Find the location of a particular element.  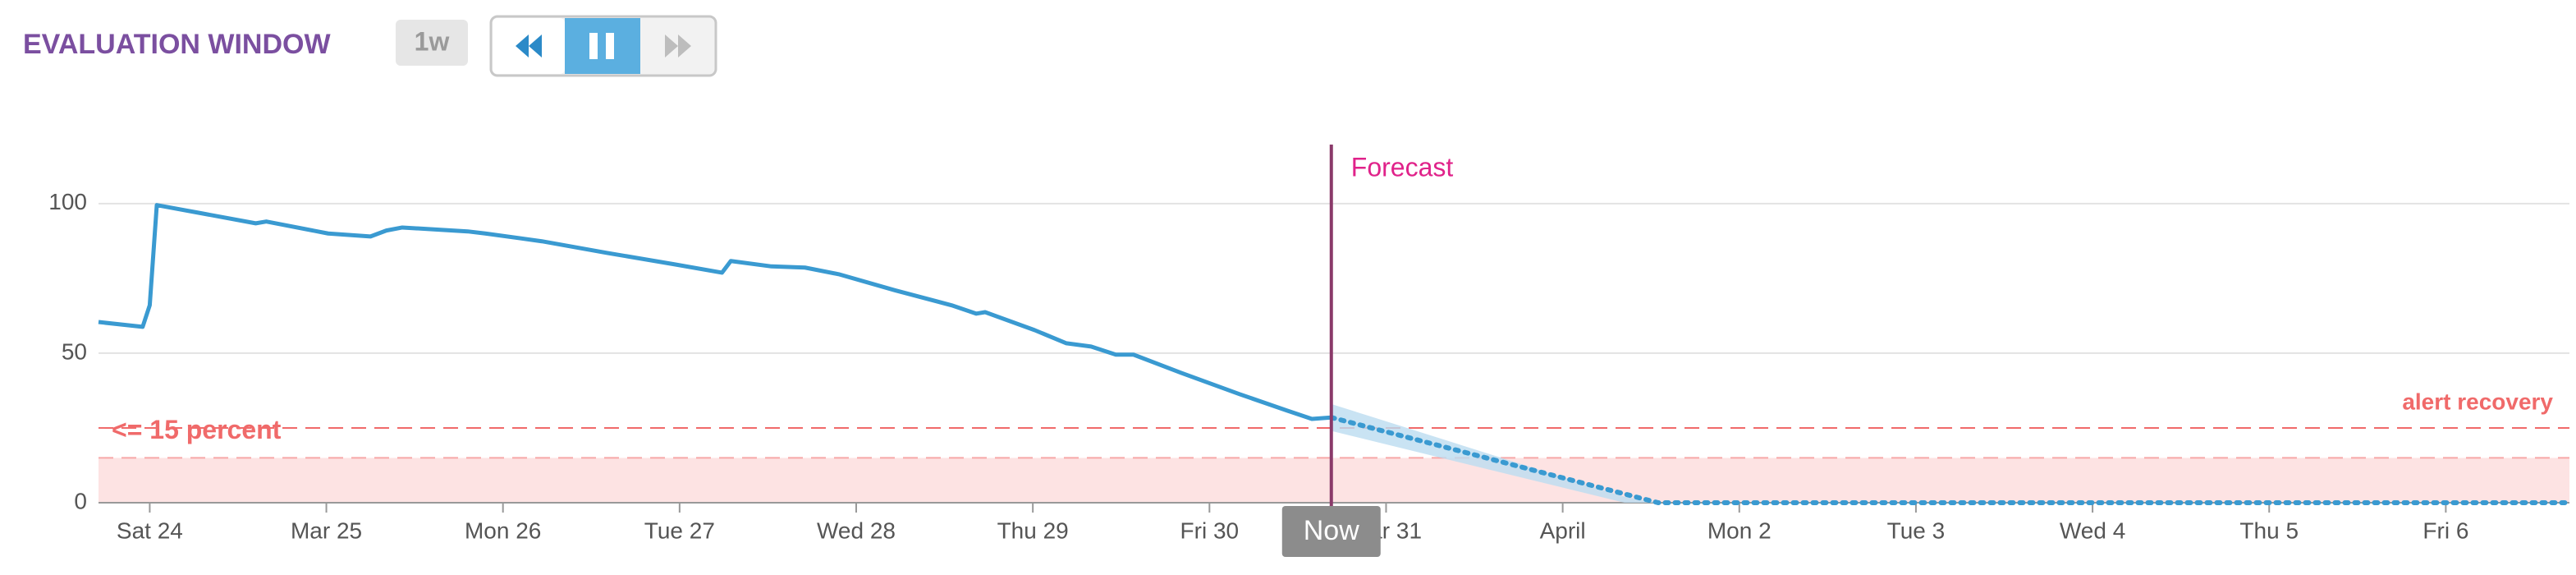

x-tick-label: Fri 6 is located at coordinates (2445, 530).